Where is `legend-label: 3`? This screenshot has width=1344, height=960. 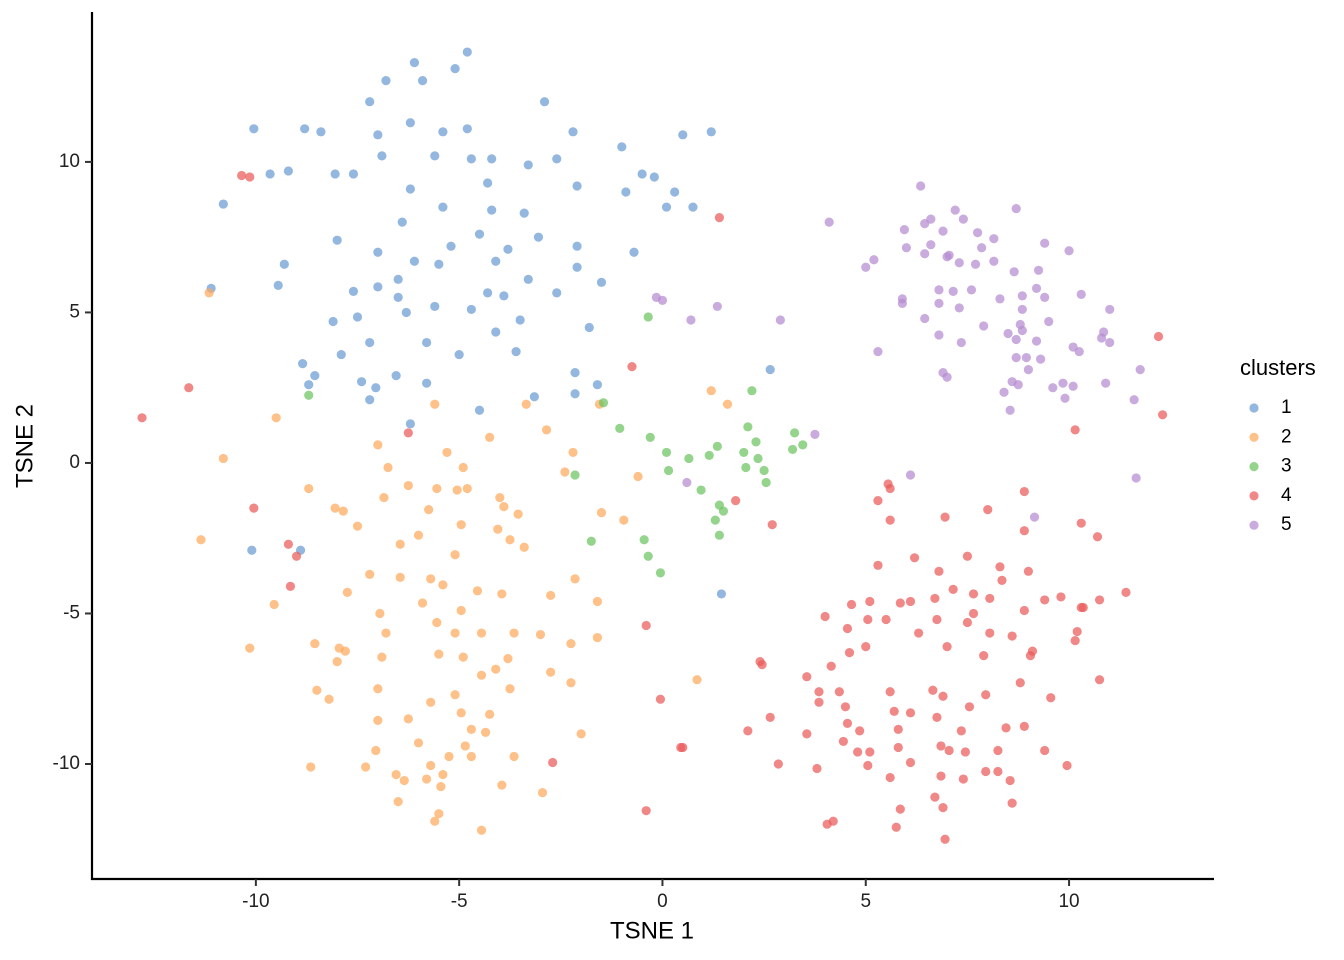
legend-label: 3 is located at coordinates (1286, 466).